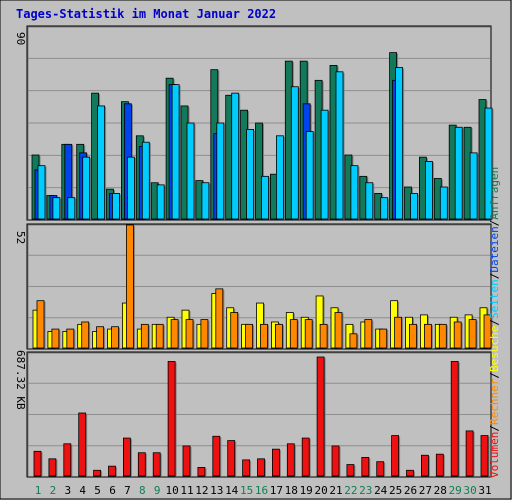  I want to click on day-label: 27, so click(425, 490).